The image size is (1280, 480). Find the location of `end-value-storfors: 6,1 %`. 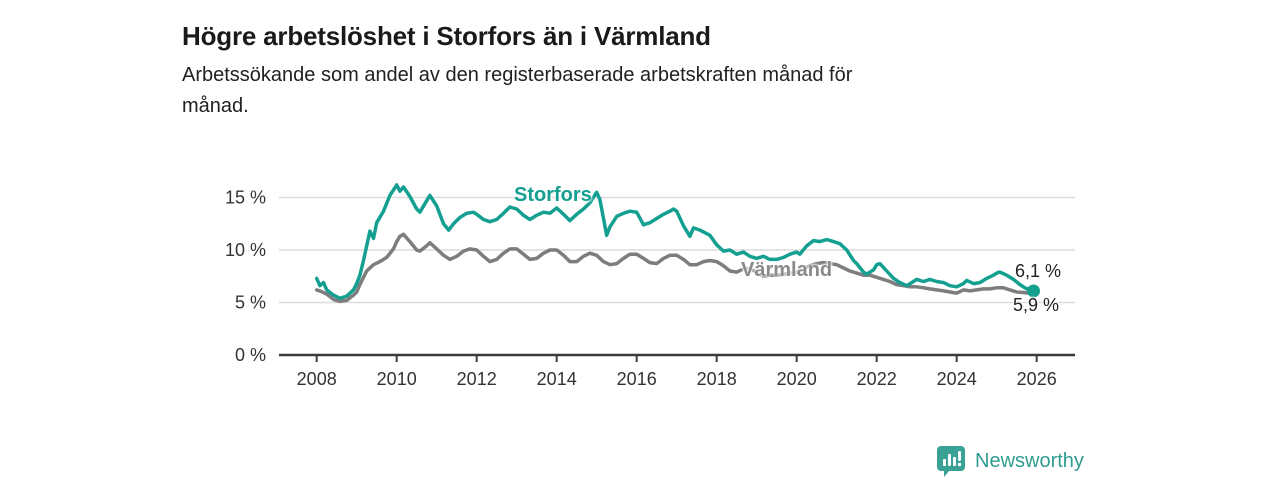

end-value-storfors: 6,1 % is located at coordinates (1038, 271).